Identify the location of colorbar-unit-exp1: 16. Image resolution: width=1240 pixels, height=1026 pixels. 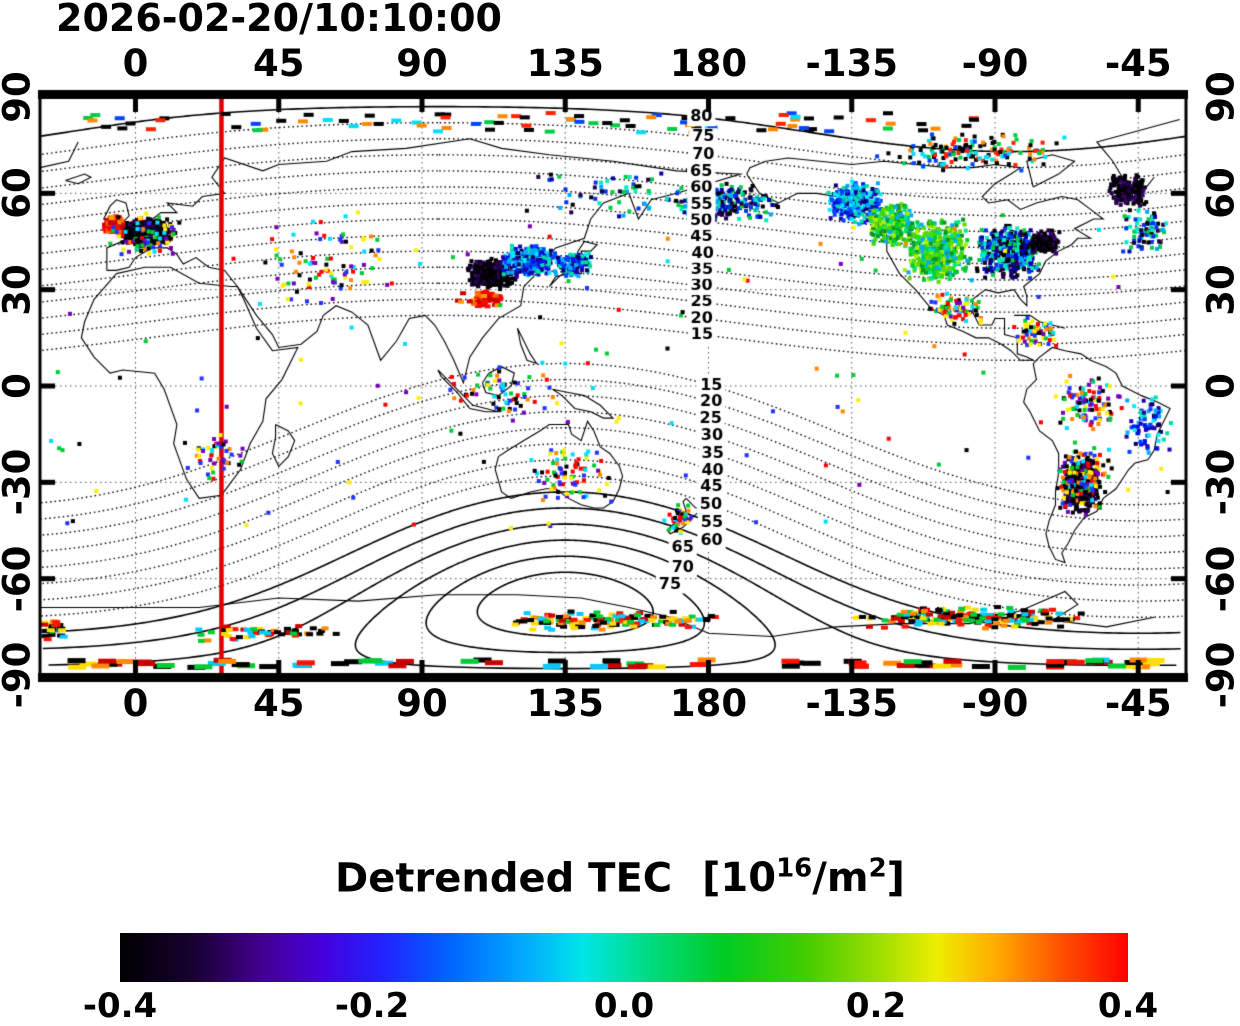
(794, 869).